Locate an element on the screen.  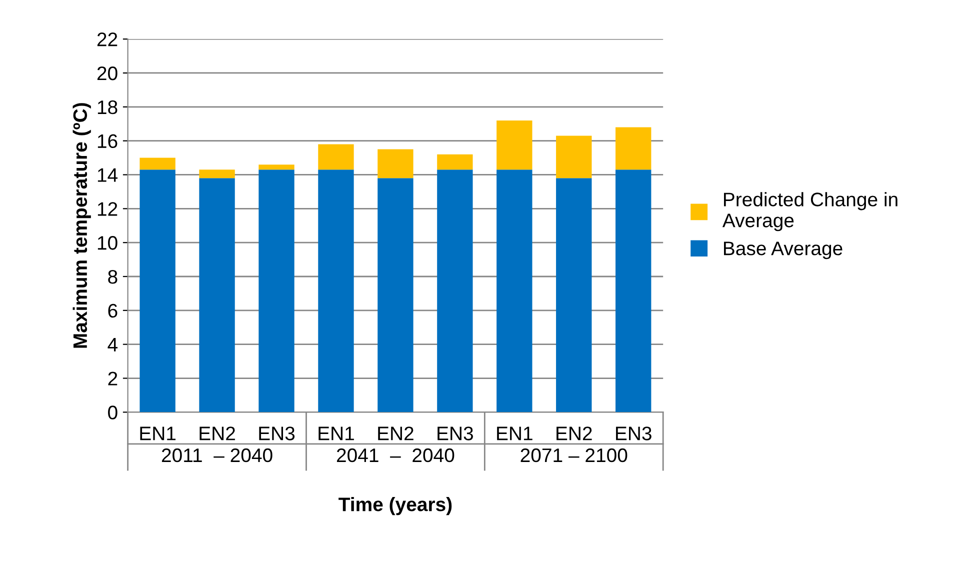
y-tick-label: 2 is located at coordinates (113, 379).